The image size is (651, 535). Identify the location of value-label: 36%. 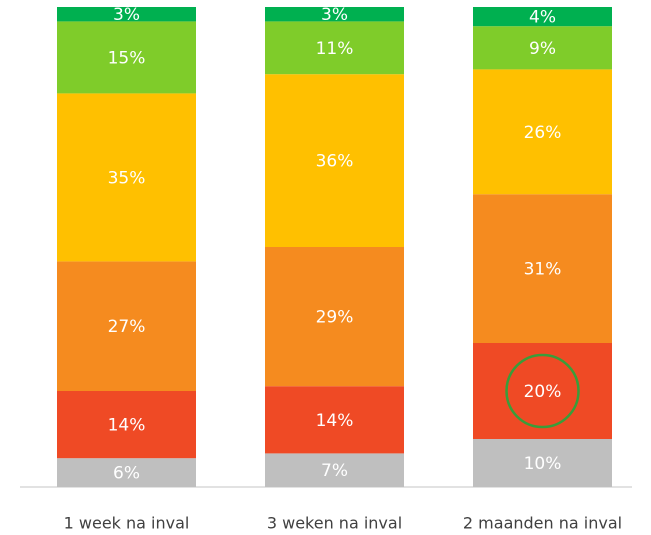
(335, 162).